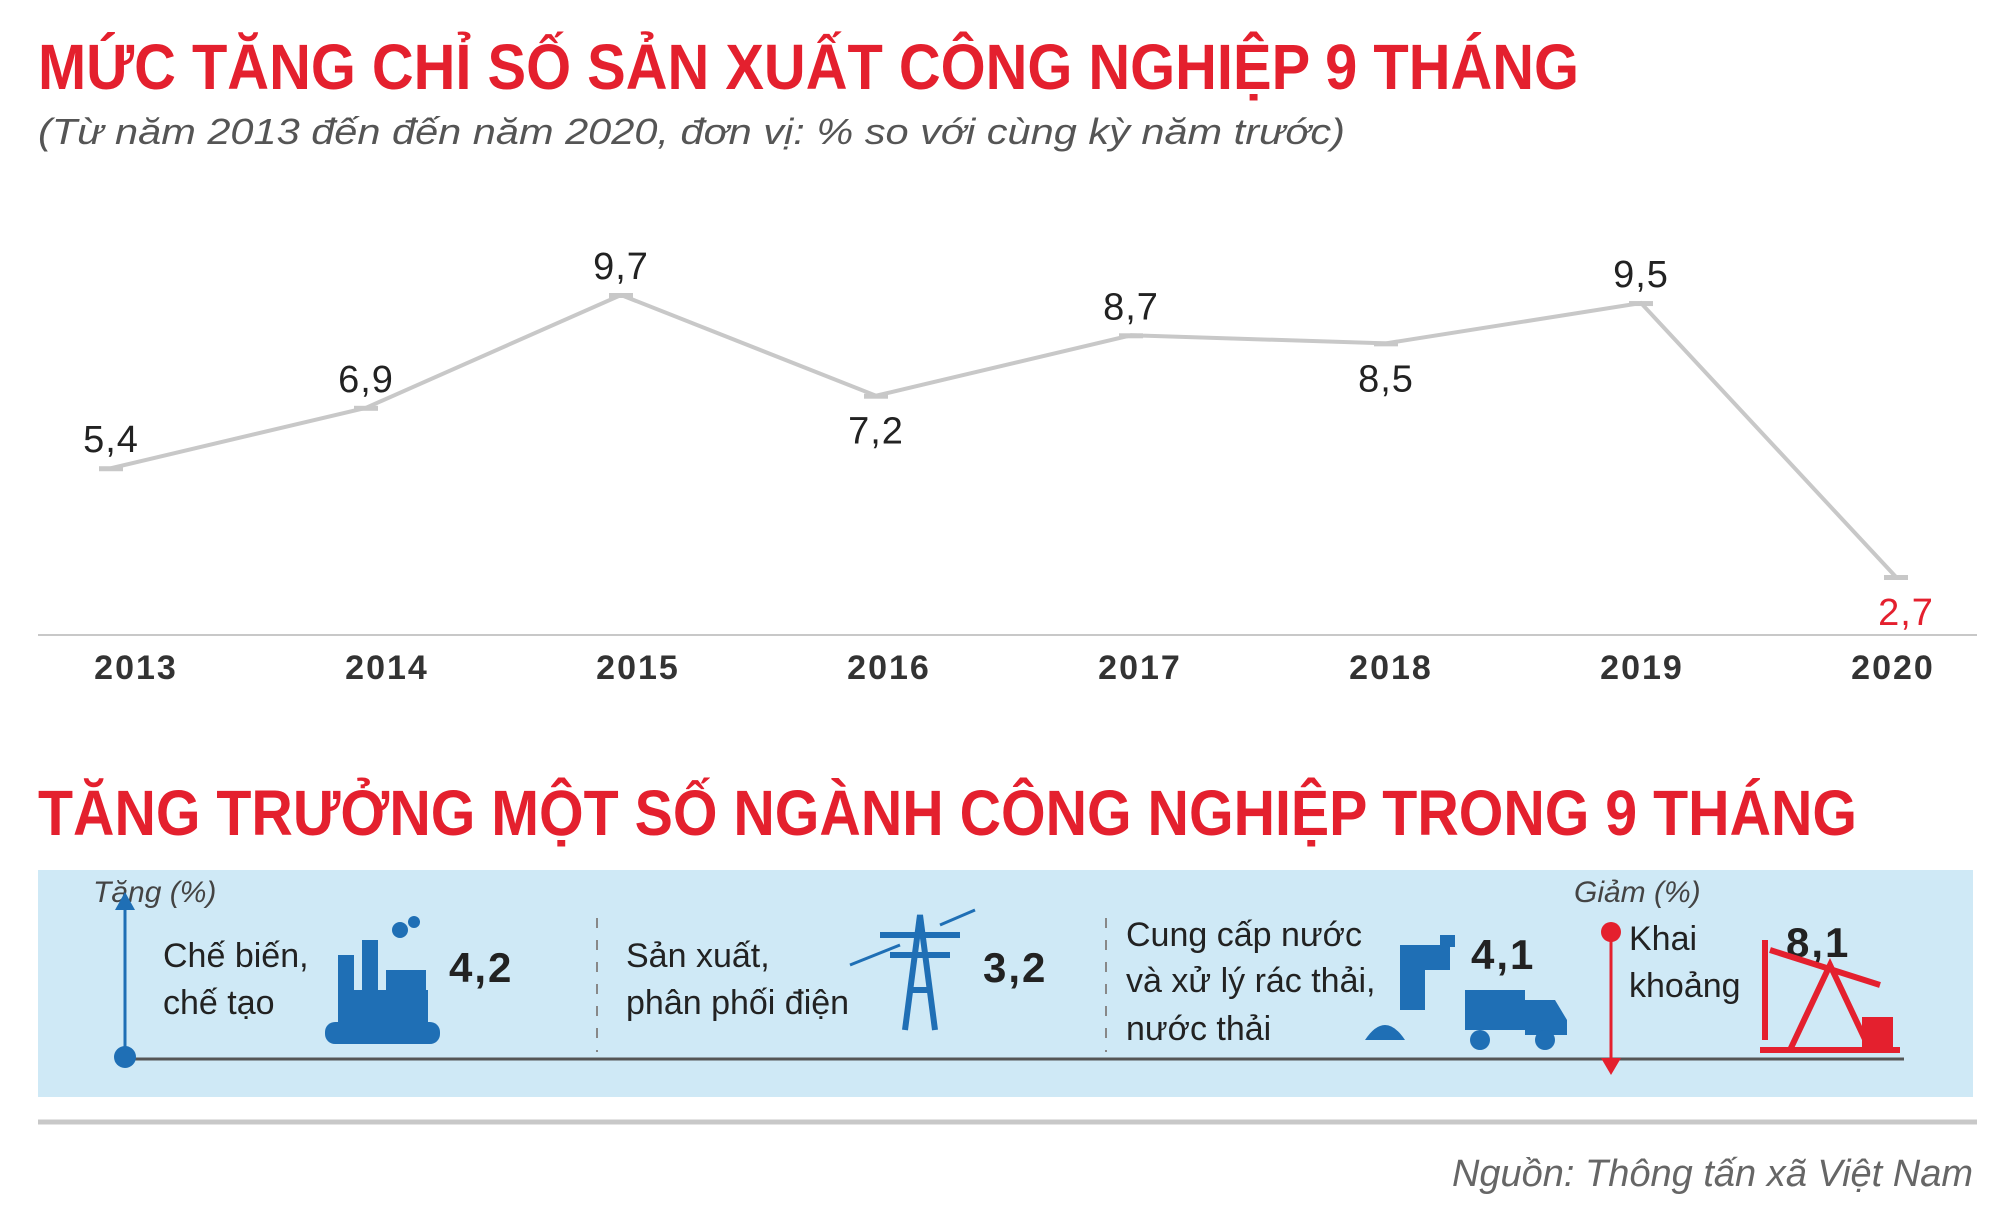 Image resolution: width=2000 pixels, height=1212 pixels. I want to click on value-label: 8,7, so click(1131, 307).